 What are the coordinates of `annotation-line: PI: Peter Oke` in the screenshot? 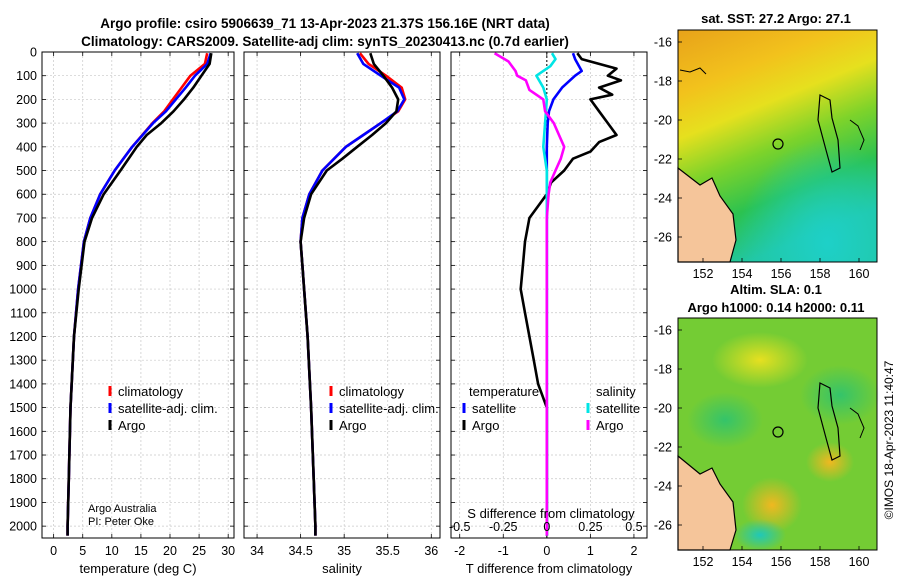 It's located at (121, 522).